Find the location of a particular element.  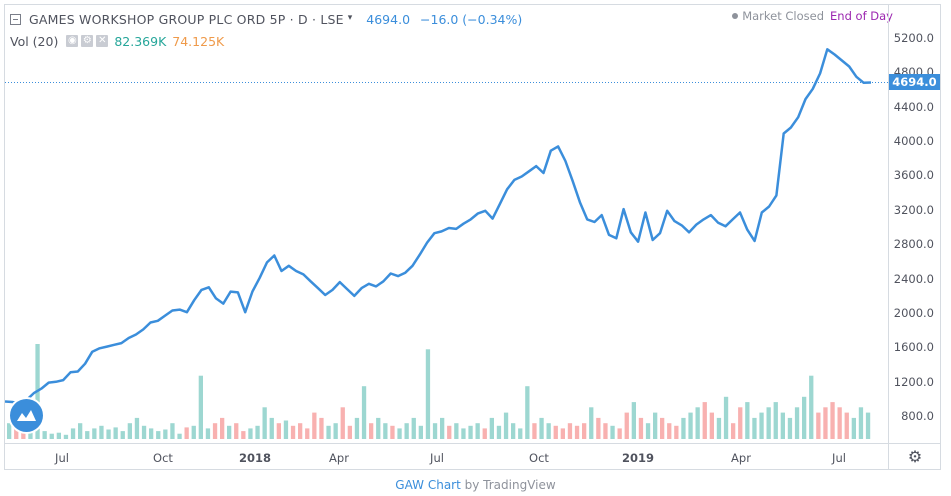

tradingview-logo-icon is located at coordinates (26, 415).